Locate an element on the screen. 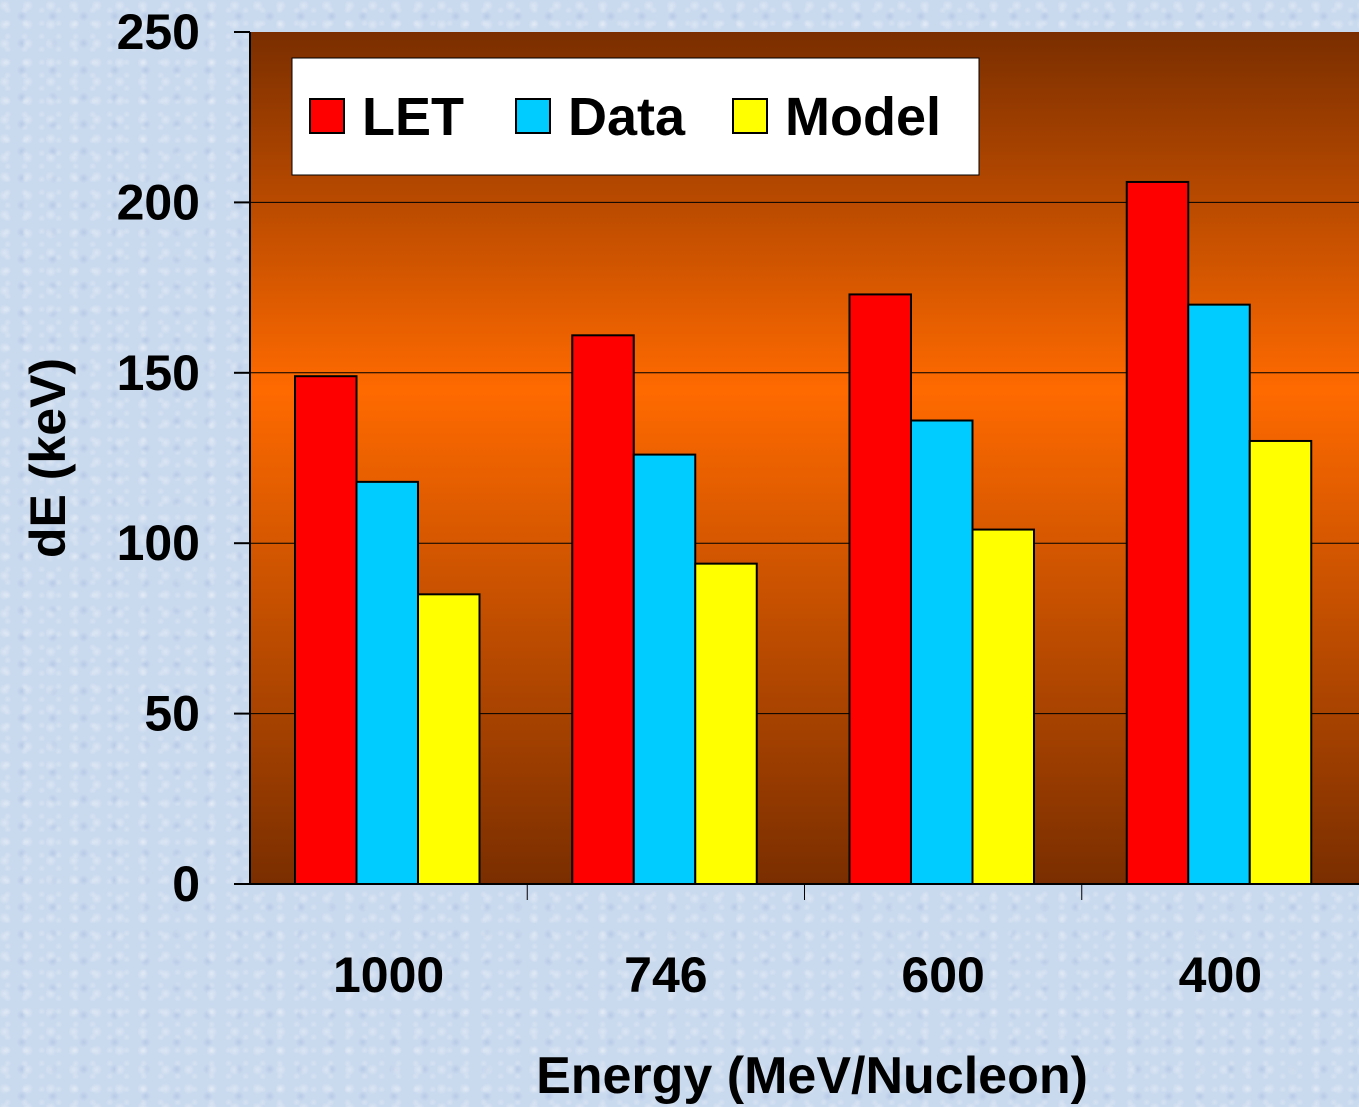 This screenshot has width=1359, height=1107. x-tick-label: 1000 is located at coordinates (388, 975).